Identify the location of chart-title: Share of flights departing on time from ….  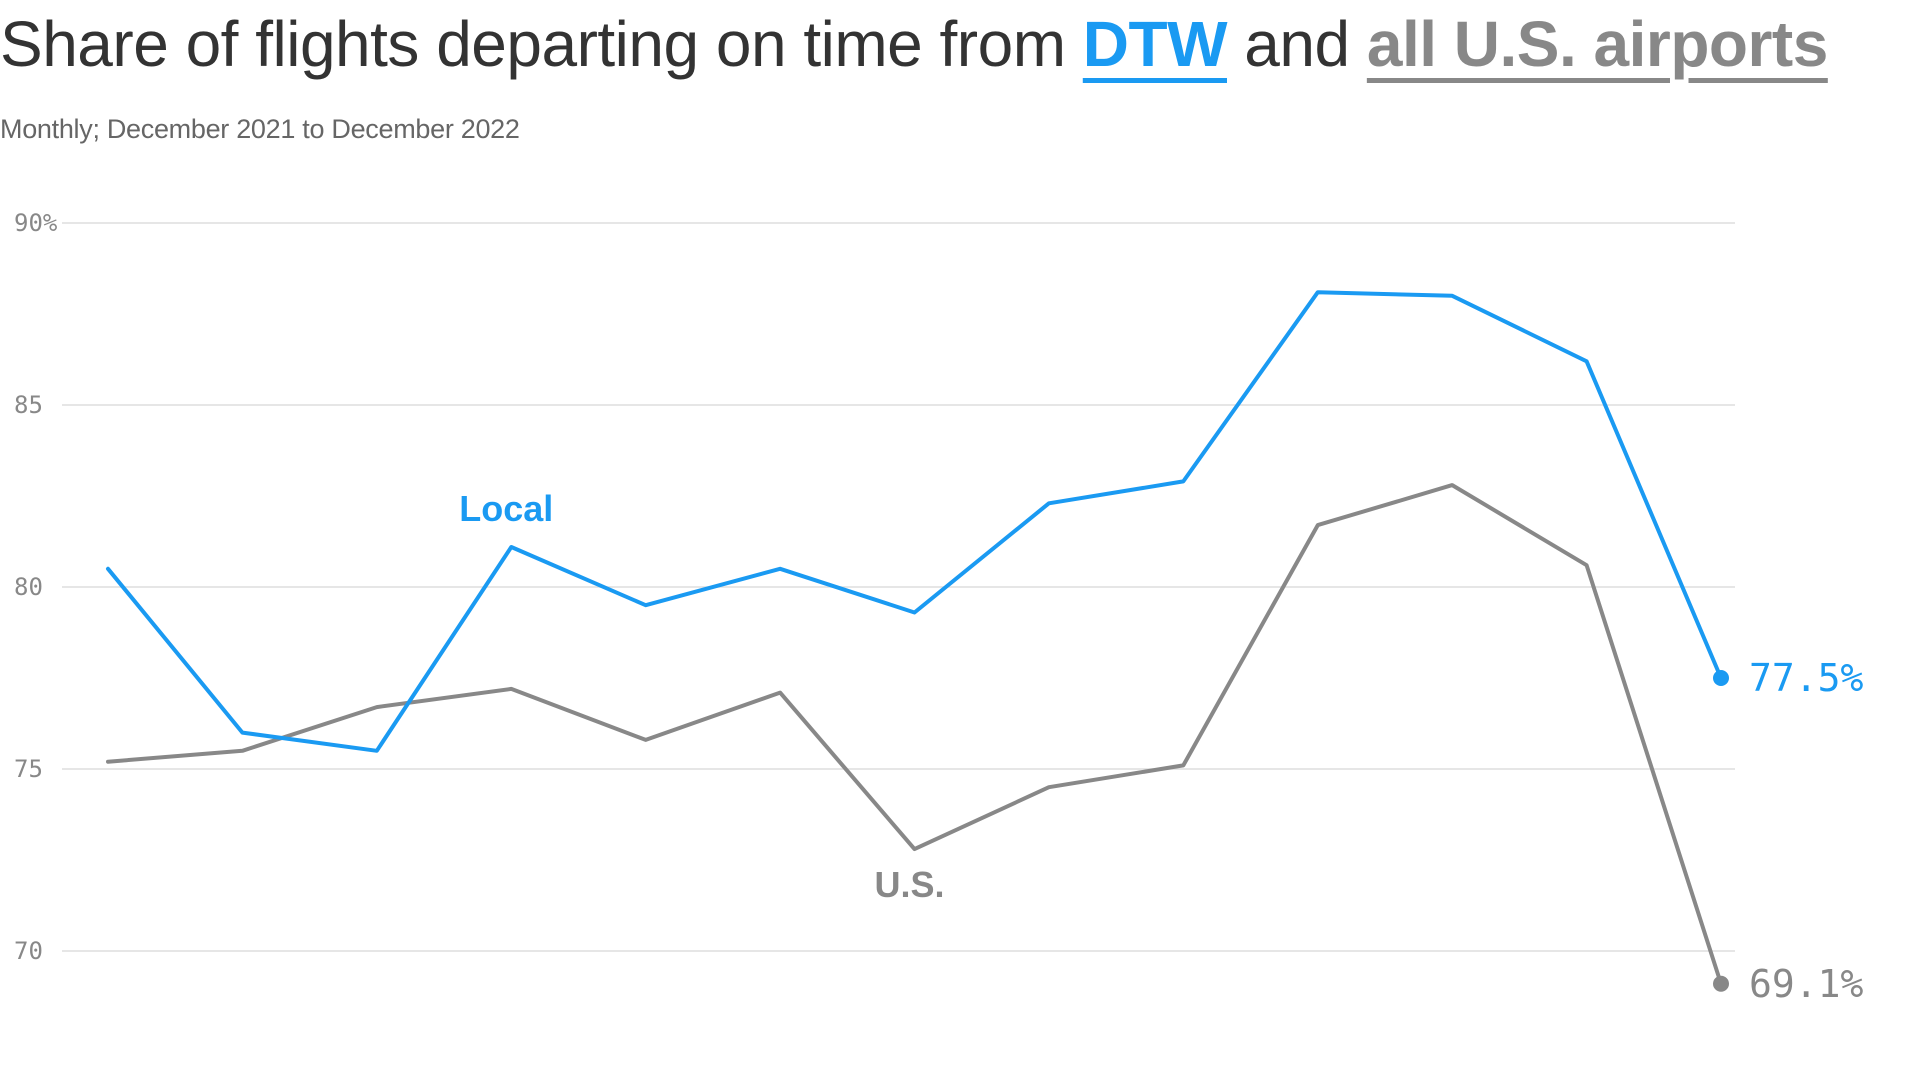
(914, 44).